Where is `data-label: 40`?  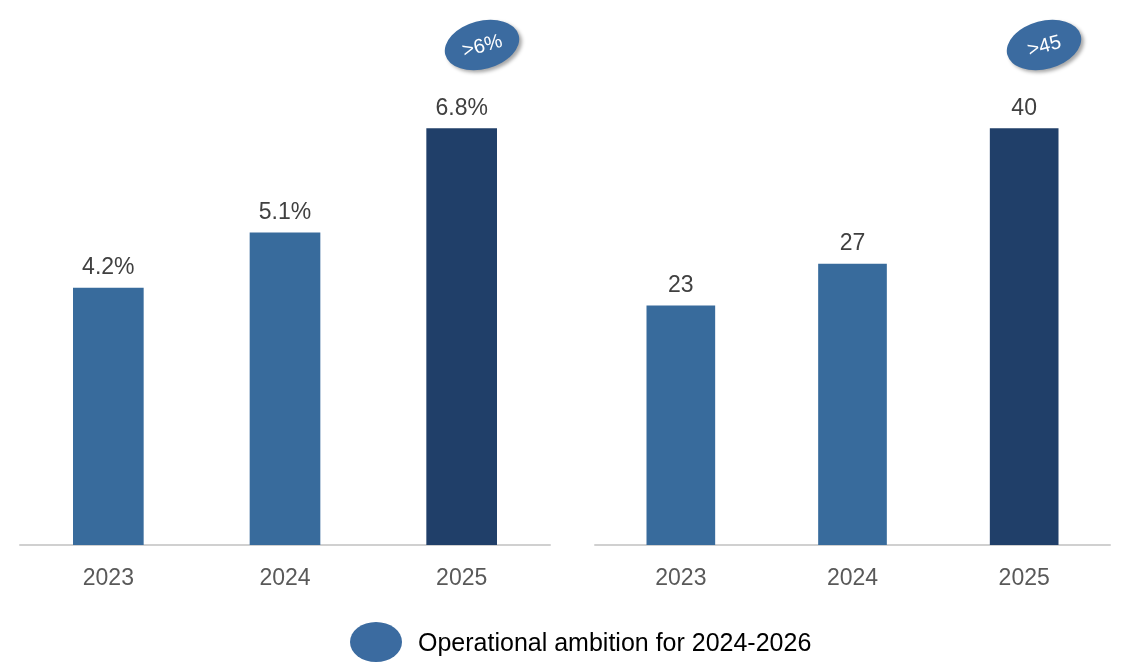 data-label: 40 is located at coordinates (1024, 106).